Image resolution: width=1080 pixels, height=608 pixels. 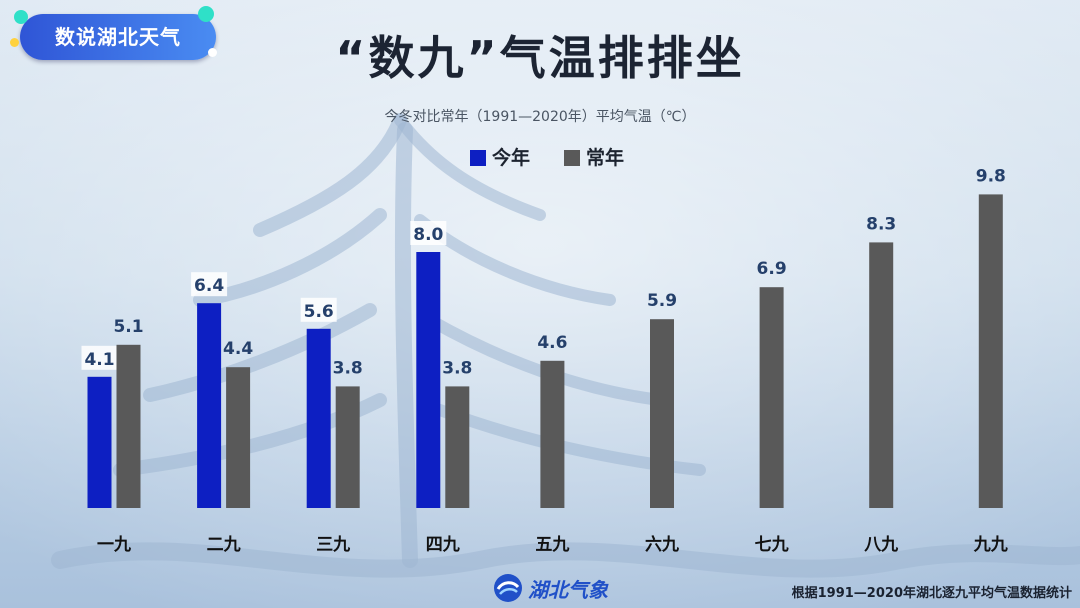 What do you see at coordinates (540, 58) in the screenshot?
I see `chart-title: “数九”气温排排坐` at bounding box center [540, 58].